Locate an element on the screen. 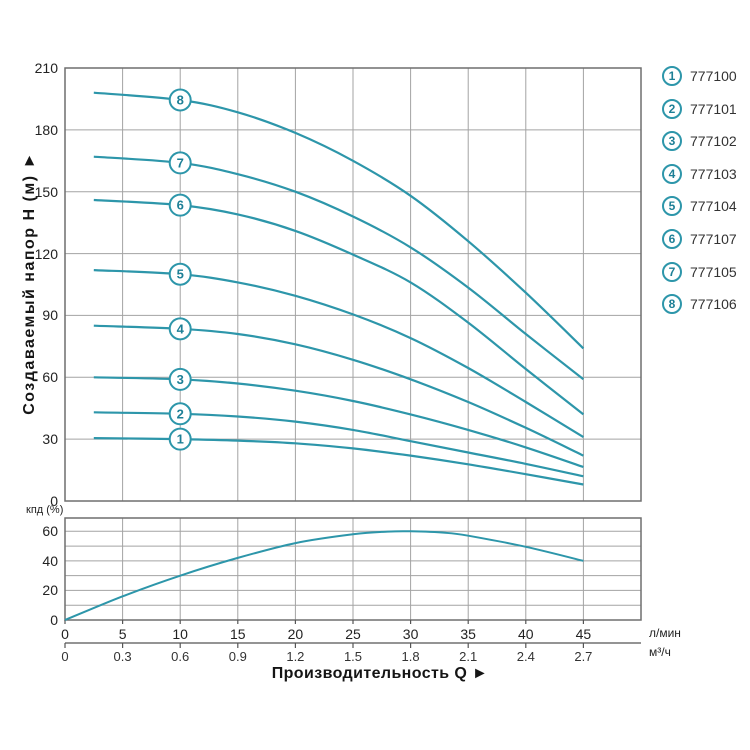 This screenshot has width=750, height=750. x-tick-m3h-0.9: 0.9 is located at coordinates (237, 656).